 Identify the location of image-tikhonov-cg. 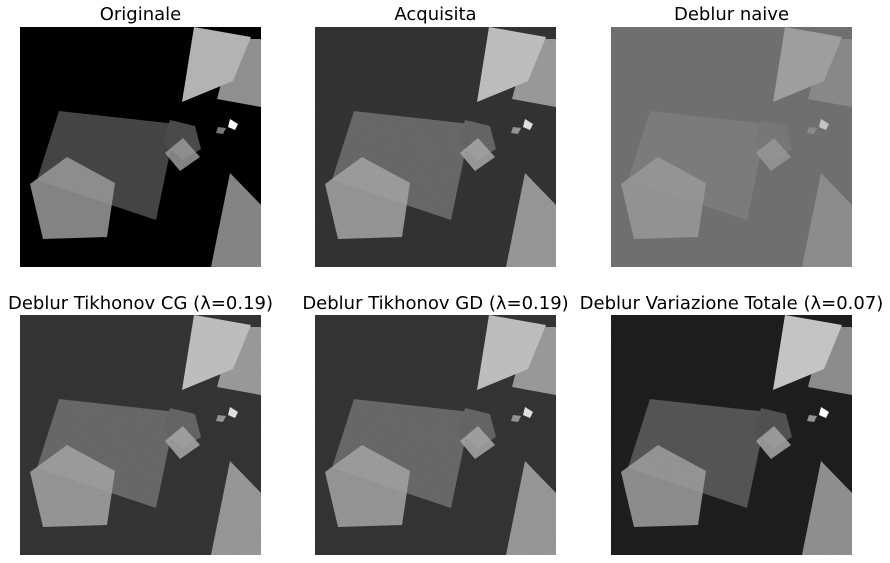
(140, 435).